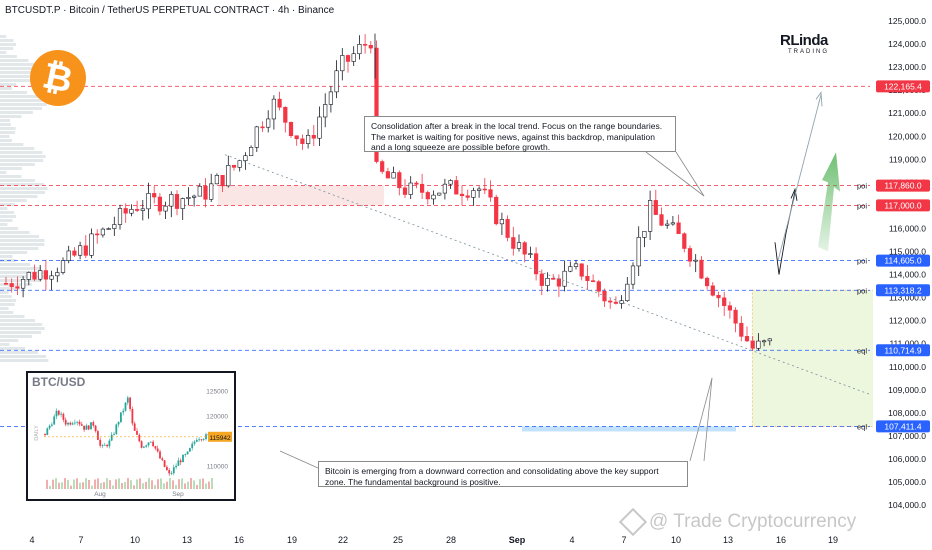 This screenshot has height=550, width=932. I want to click on price-tag-bg, so click(903, 426).